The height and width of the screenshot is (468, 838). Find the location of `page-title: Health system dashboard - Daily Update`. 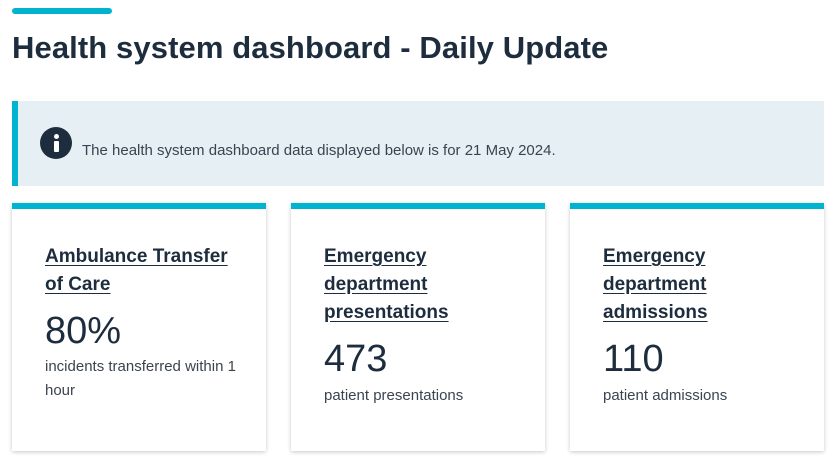

page-title: Health system dashboard - Daily Update is located at coordinates (310, 47).